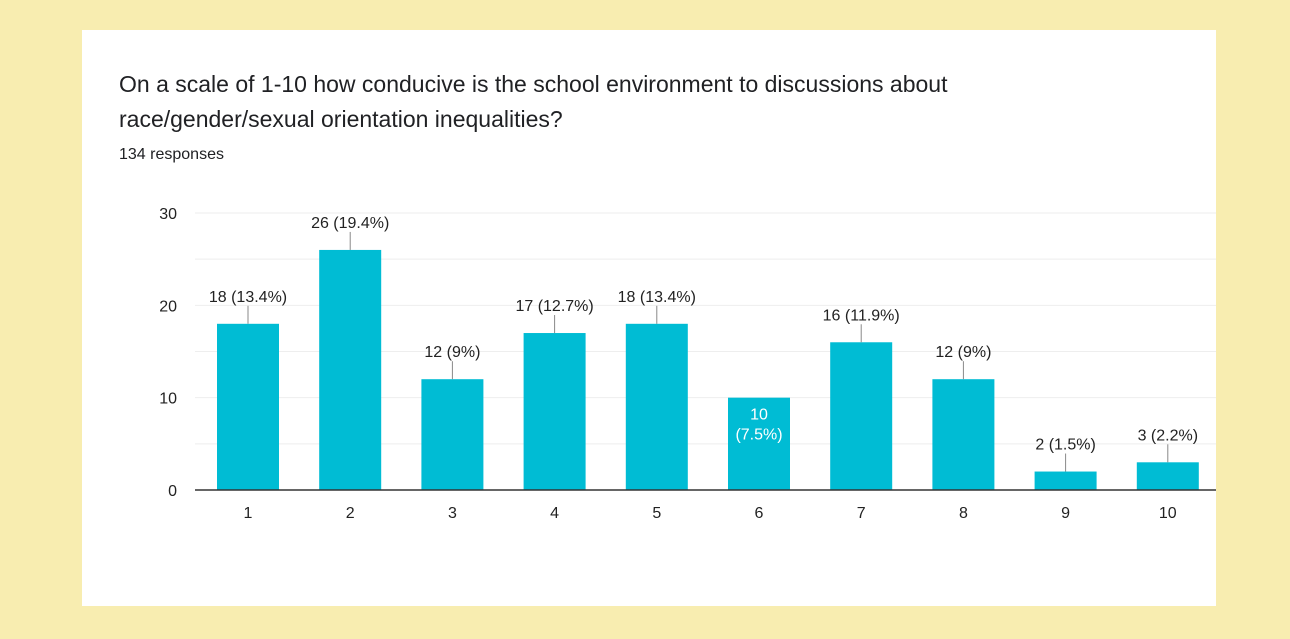  I want to click on x-tick-label: 8, so click(963, 513).